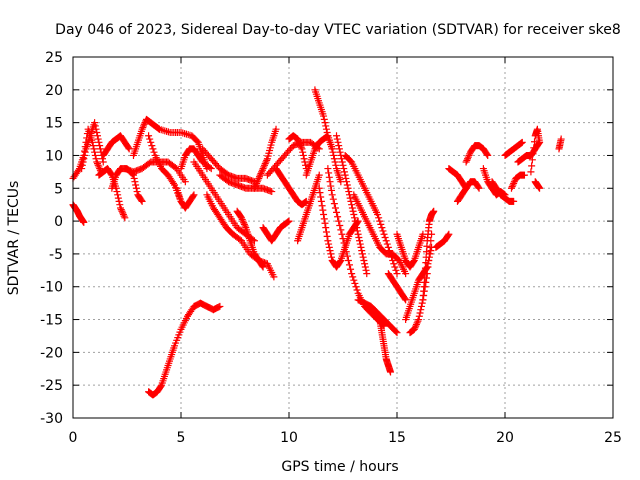  Describe the element at coordinates (477, 154) in the screenshot. I see `series-arc41` at that location.